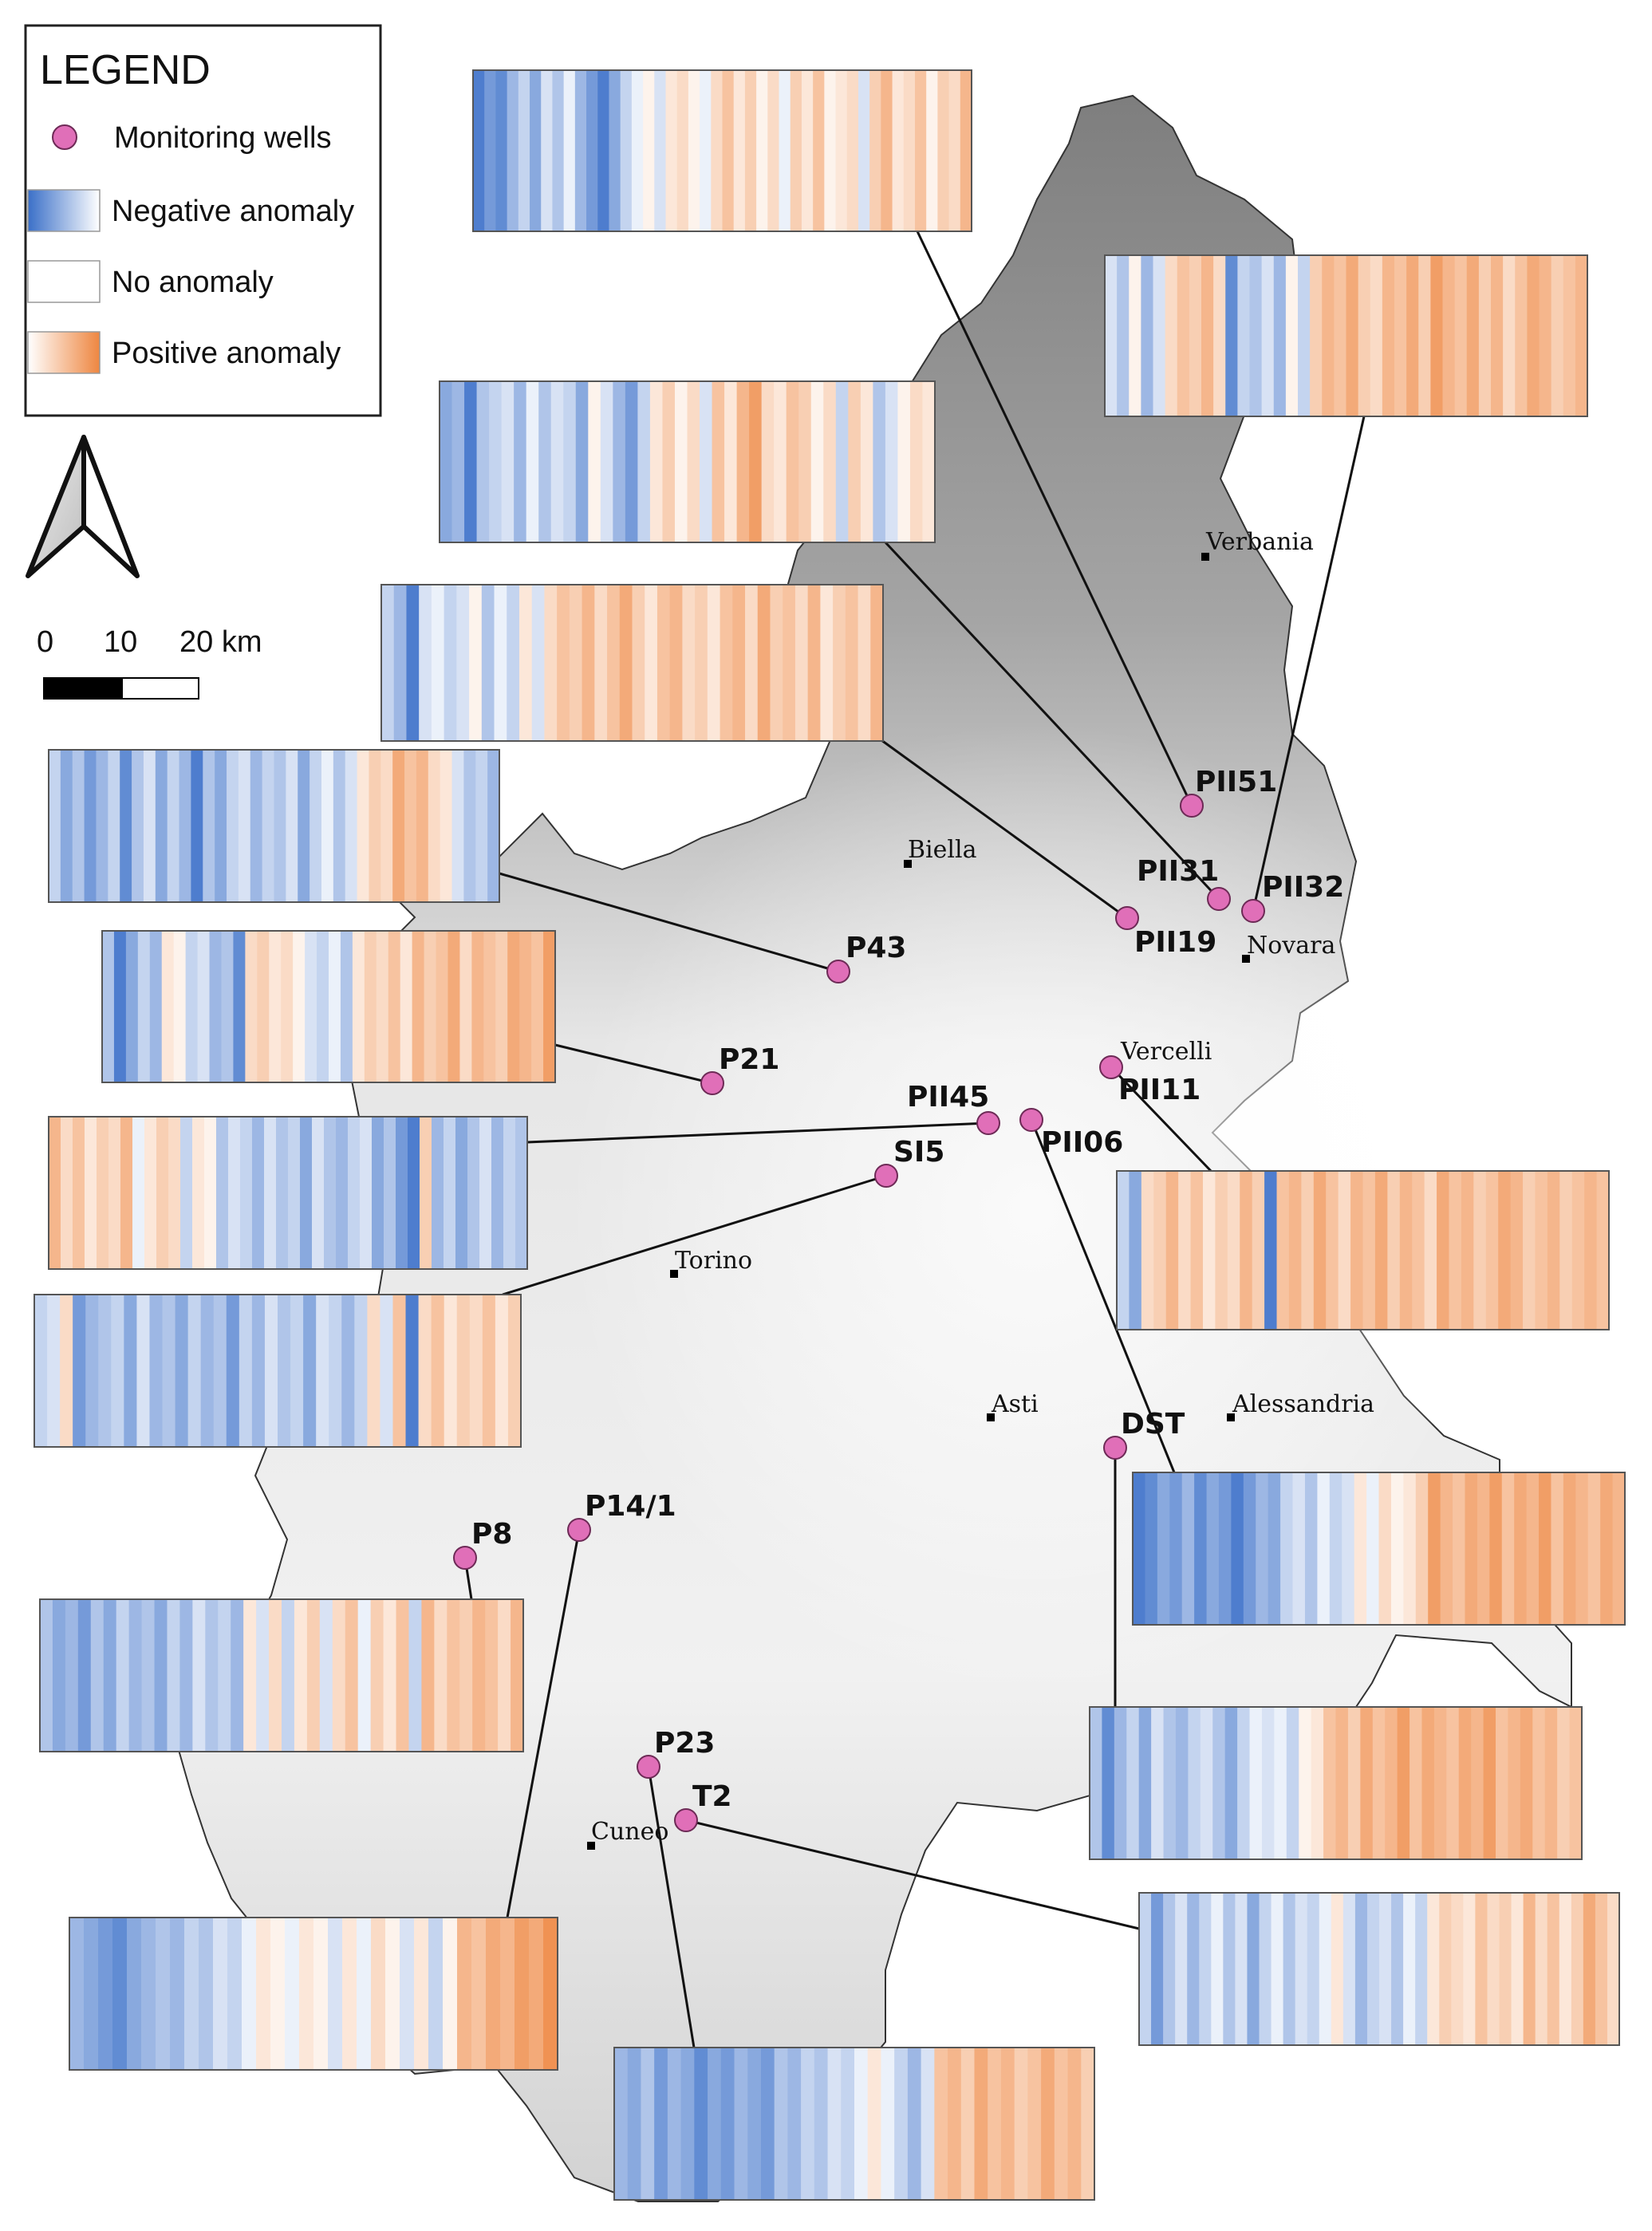 The width and height of the screenshot is (1652, 2231). Describe the element at coordinates (1303, 887) in the screenshot. I see `well-label-pii32: PII32` at that location.